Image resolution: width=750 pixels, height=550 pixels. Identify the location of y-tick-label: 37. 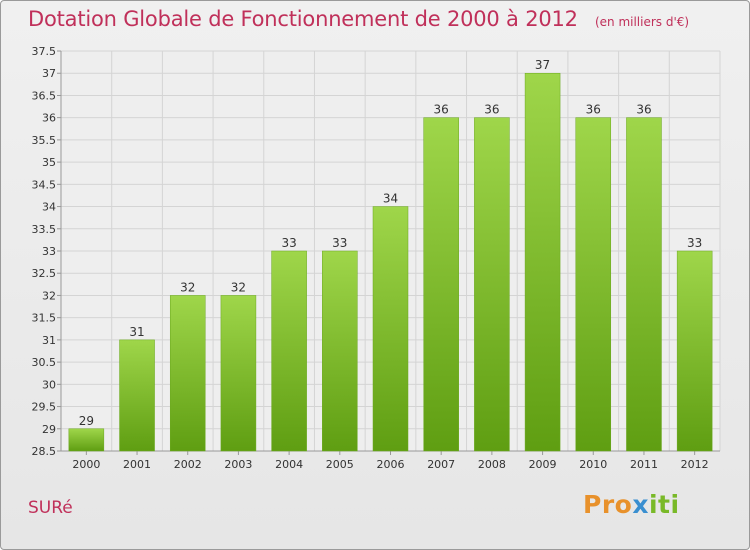
(49, 73).